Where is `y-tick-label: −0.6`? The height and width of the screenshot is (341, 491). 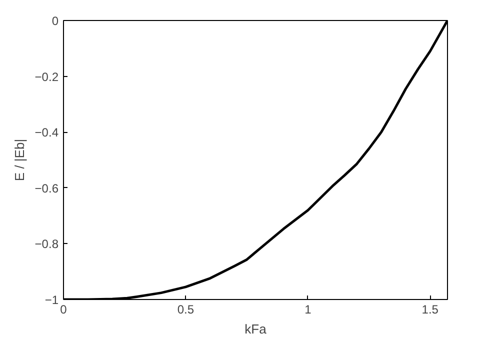 y-tick-label: −0.6 is located at coordinates (46, 188).